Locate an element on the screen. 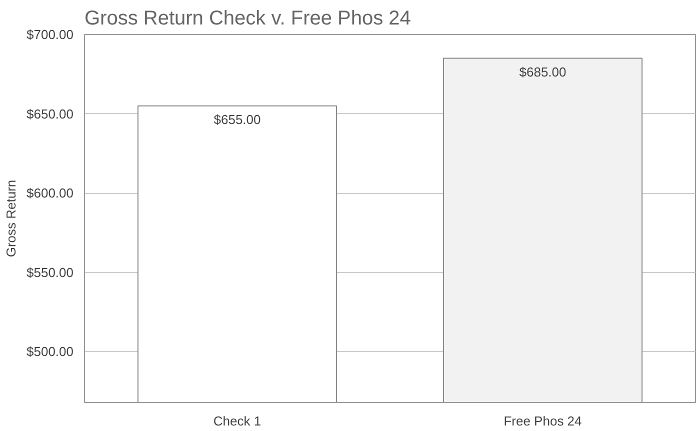 Image resolution: width=700 pixels, height=431 pixels. y-tick-label: $500.00 is located at coordinates (50, 352).